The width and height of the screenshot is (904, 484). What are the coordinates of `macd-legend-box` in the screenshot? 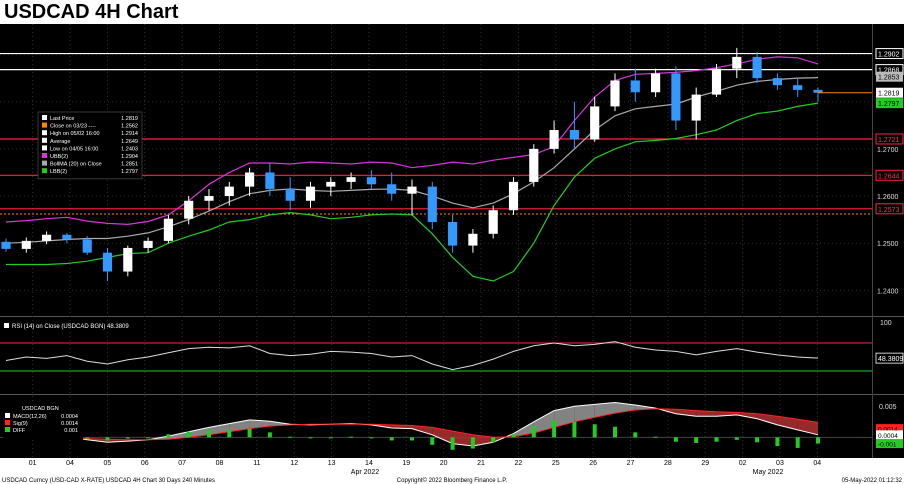 It's located at (43, 421).